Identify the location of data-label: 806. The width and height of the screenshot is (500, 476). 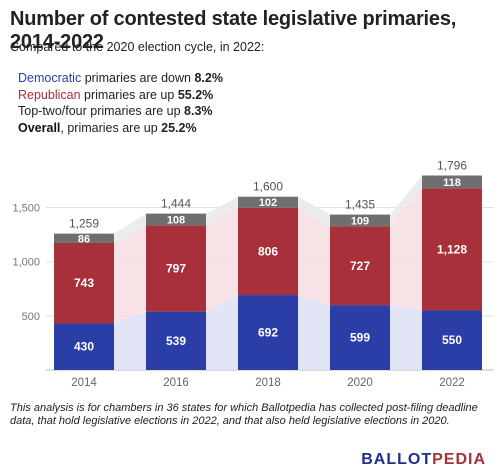
(268, 251).